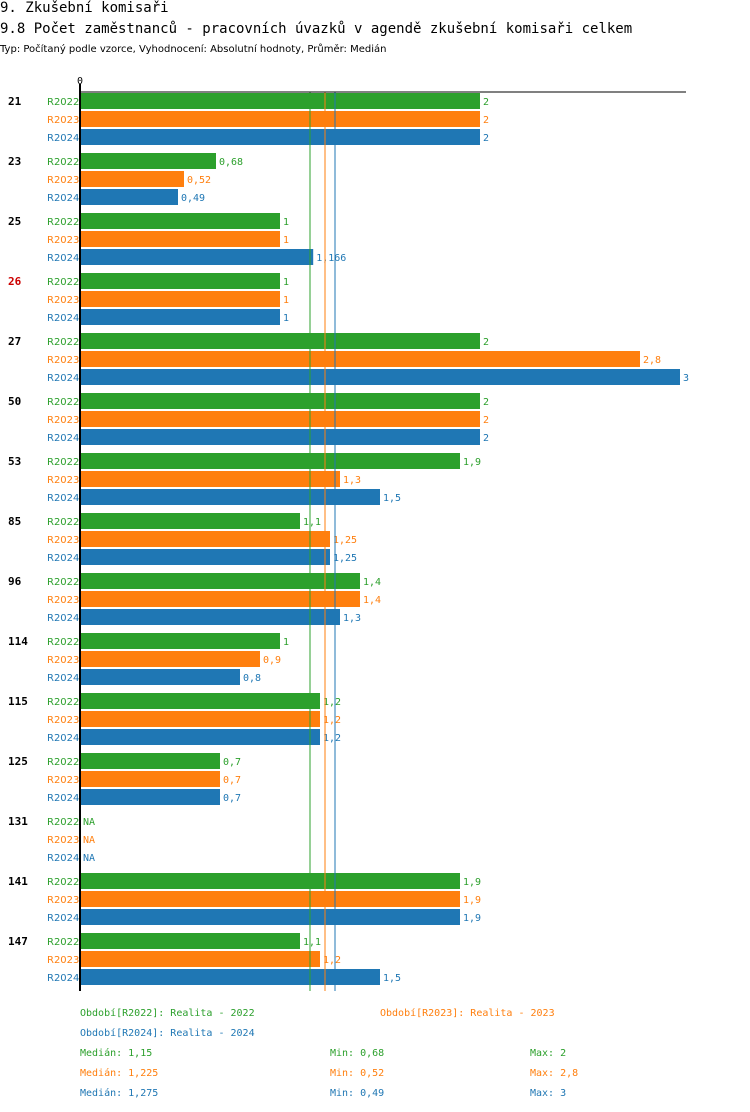 Image resolution: width=750 pixels, height=1112 pixels. I want to click on stat-median-r2022: Medián: 1,15, so click(116, 1053).